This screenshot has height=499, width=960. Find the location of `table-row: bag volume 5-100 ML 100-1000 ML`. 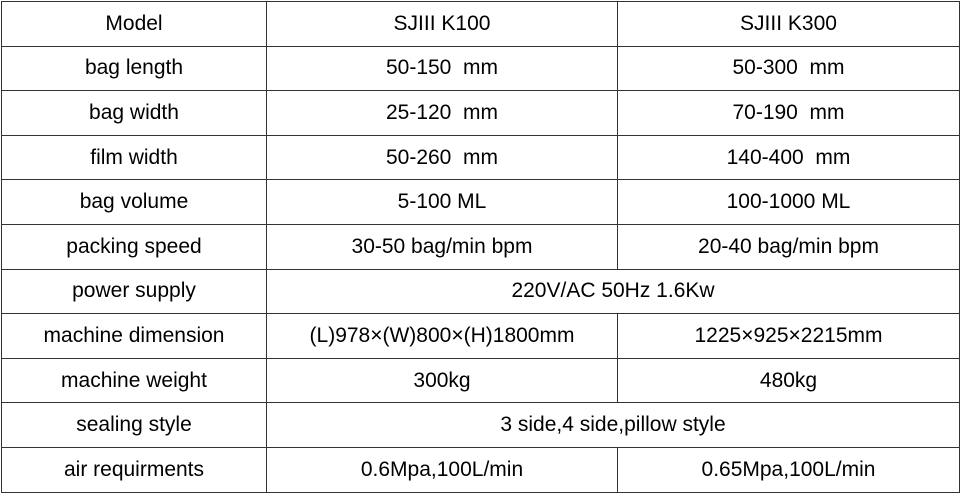

table-row: bag volume 5-100 ML 100-1000 ML is located at coordinates (480, 202).